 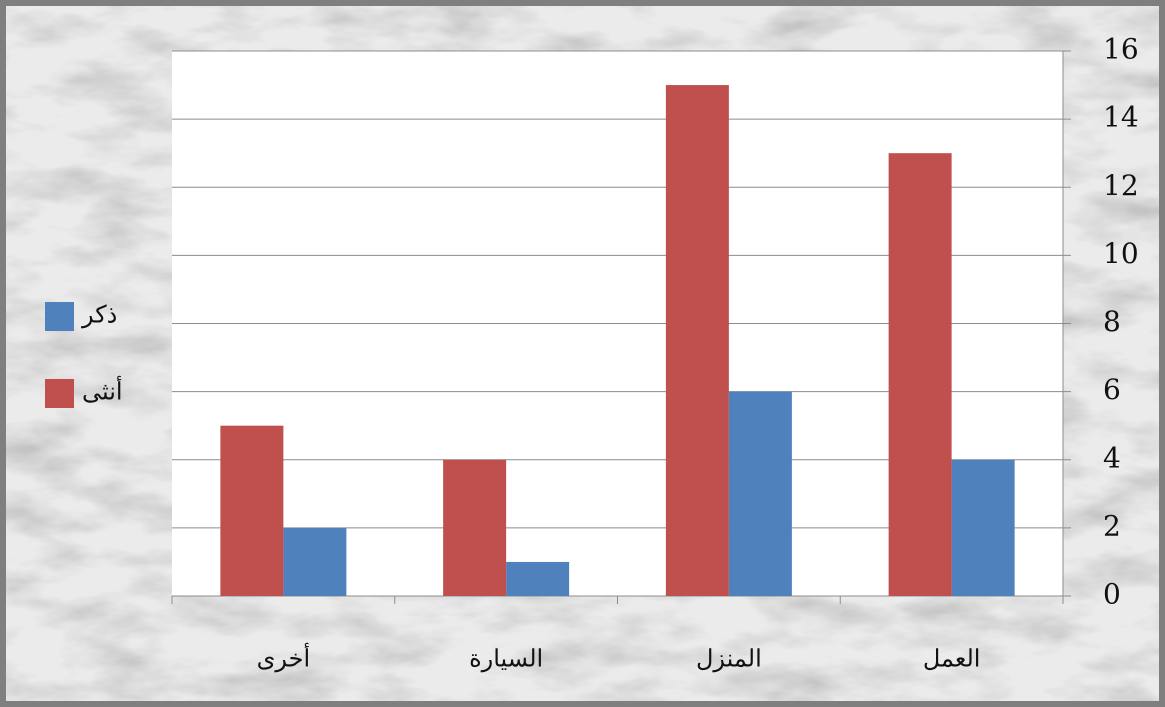 I want to click on x-tick-label: أخرى, so click(x=284, y=657).